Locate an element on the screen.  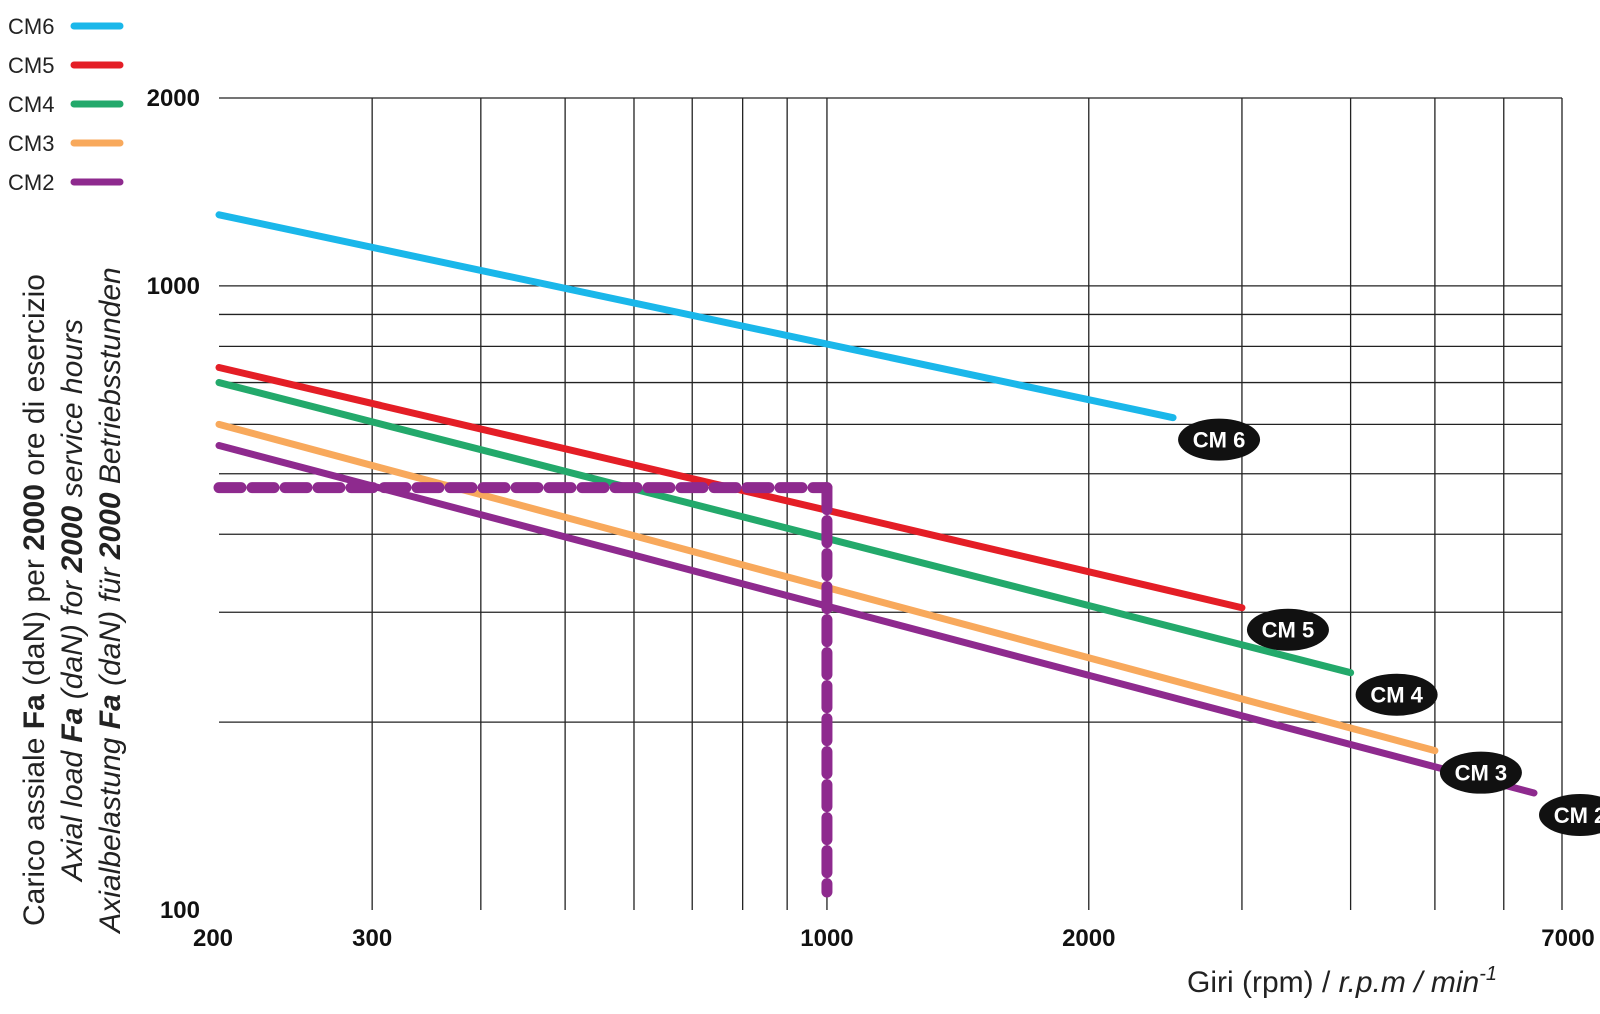
series-tag-label-cm4: CM 4 is located at coordinates (1396, 695).